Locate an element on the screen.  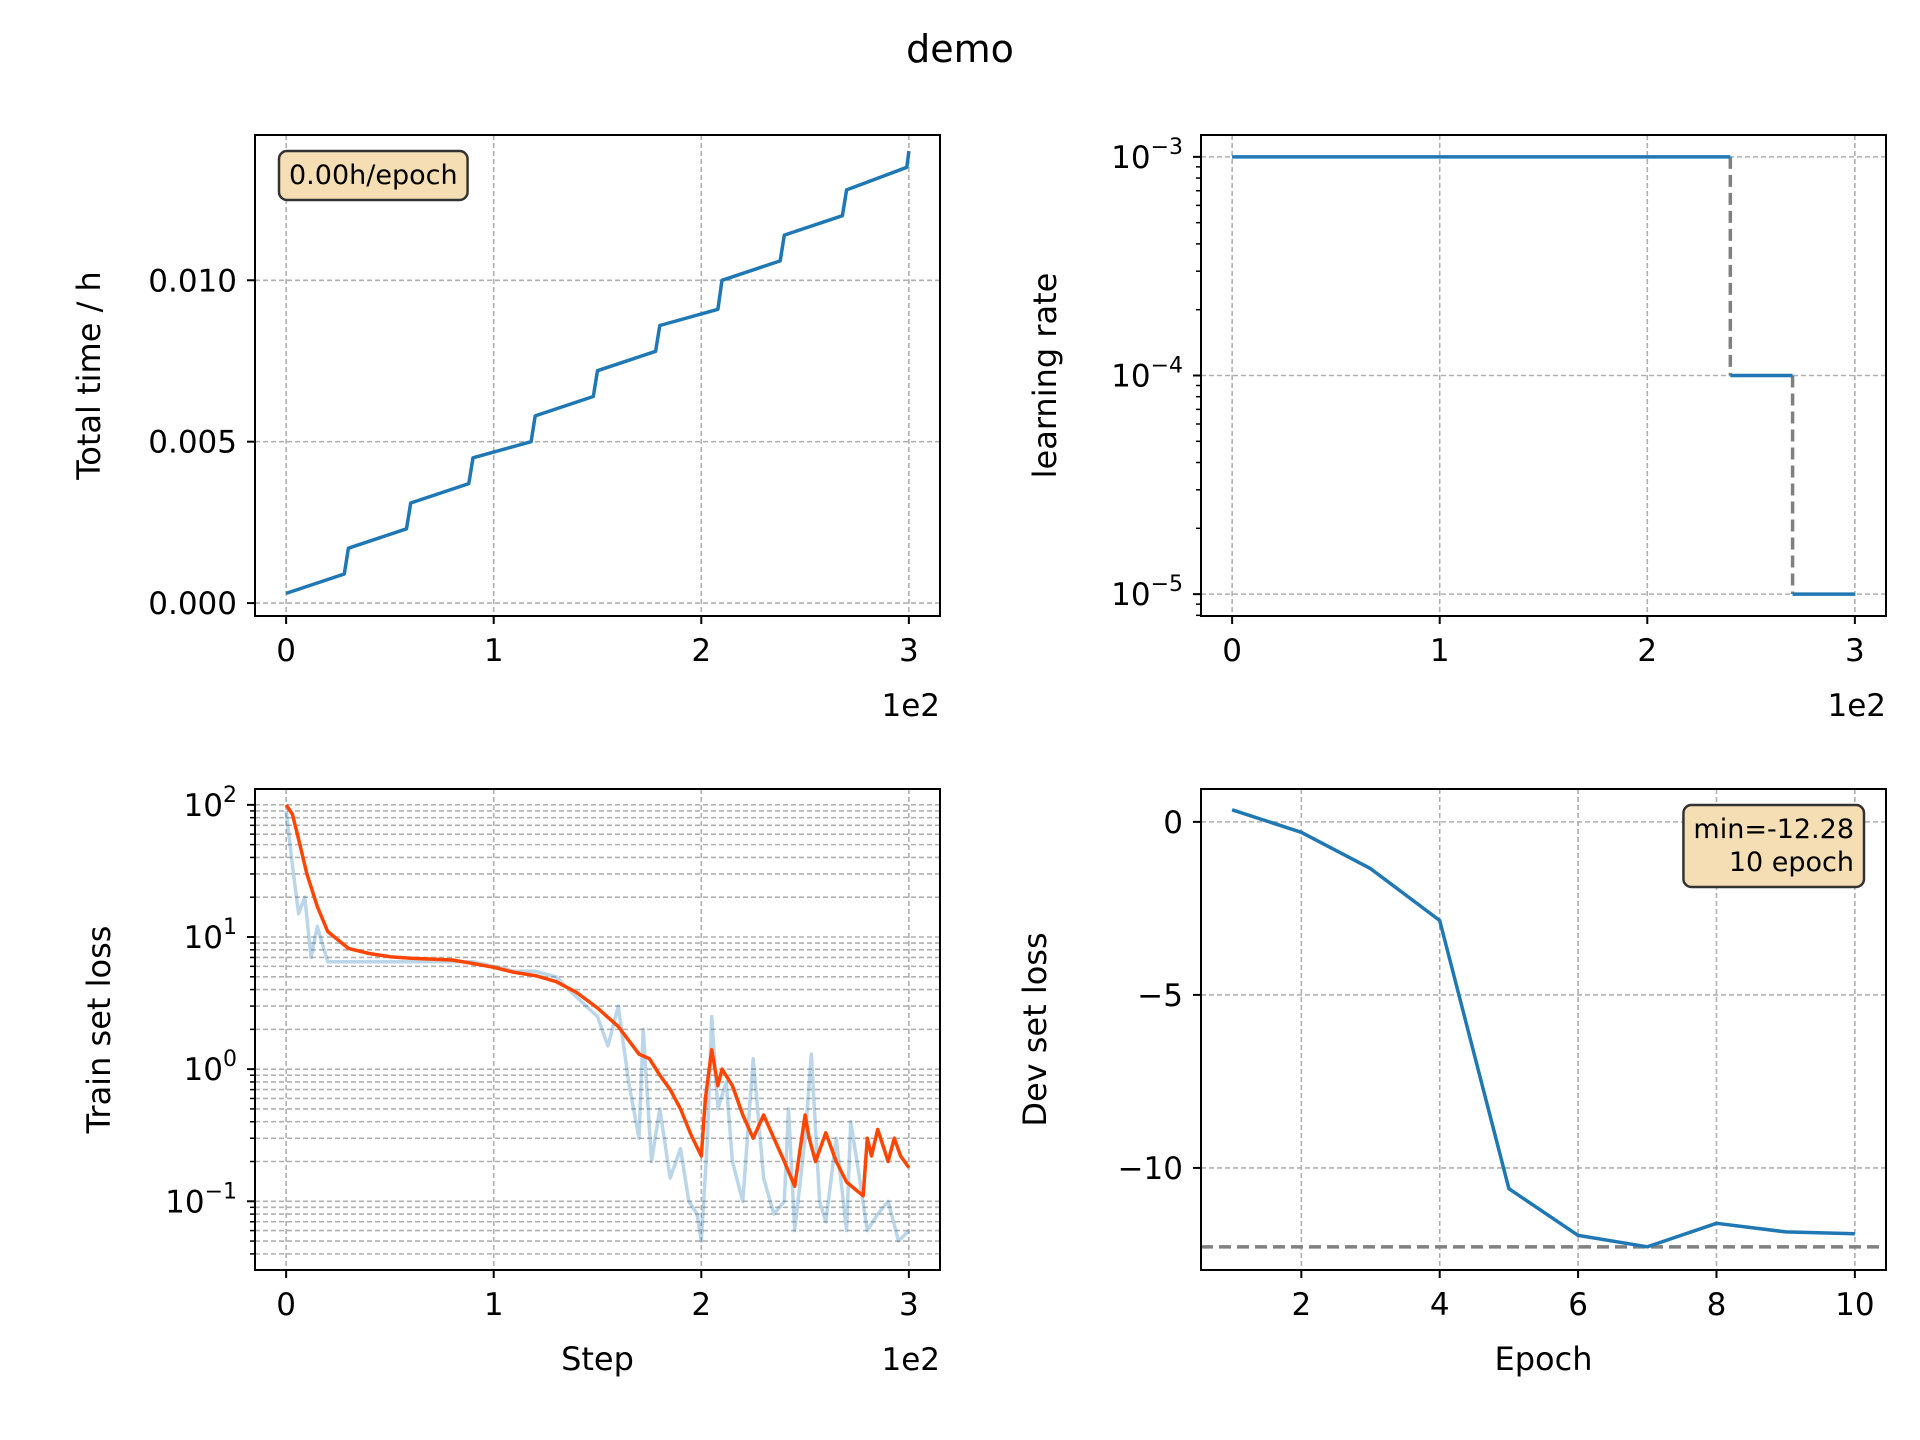
y-tick-label: 0 is located at coordinates (1173, 823).